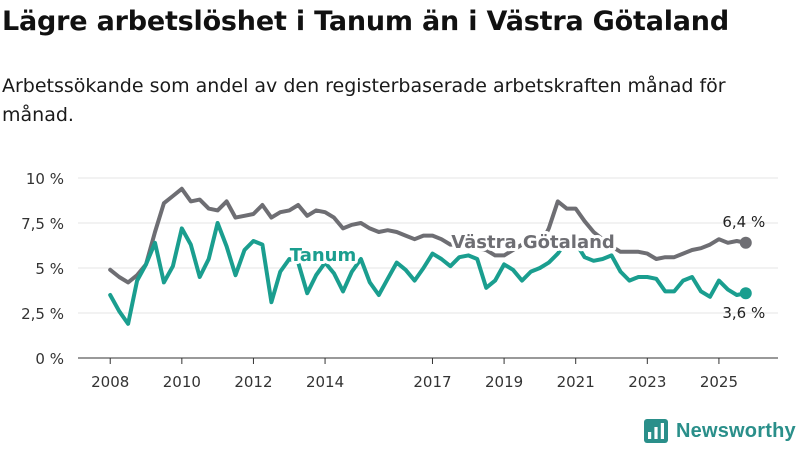 The width and height of the screenshot is (800, 450). What do you see at coordinates (182, 382) in the screenshot?
I see `x-tick-label: 2010` at bounding box center [182, 382].